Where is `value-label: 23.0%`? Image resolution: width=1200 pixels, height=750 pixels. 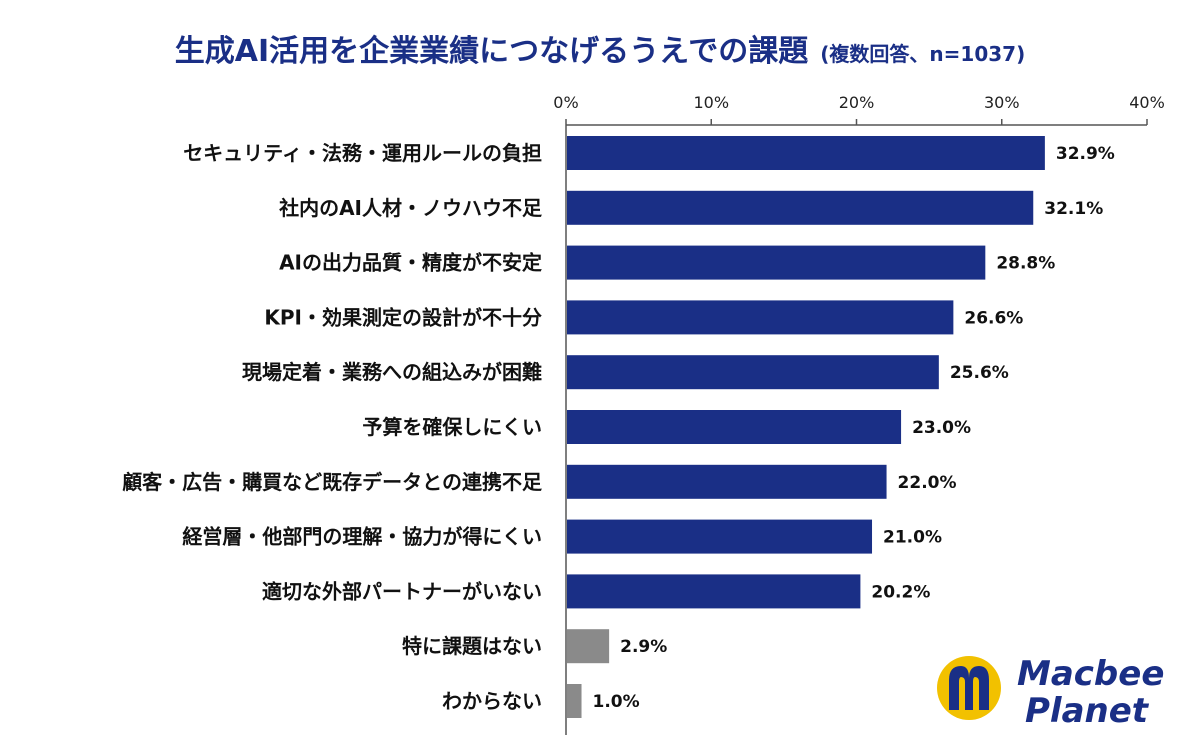
value-label: 23.0% is located at coordinates (941, 428).